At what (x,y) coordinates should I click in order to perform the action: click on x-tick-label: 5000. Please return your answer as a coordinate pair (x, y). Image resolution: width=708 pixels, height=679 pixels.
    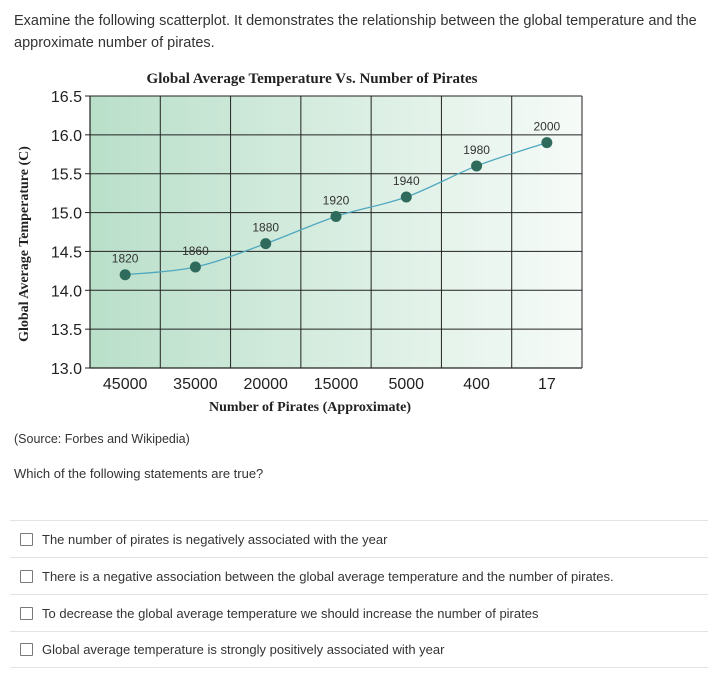
    Looking at the image, I should click on (406, 384).